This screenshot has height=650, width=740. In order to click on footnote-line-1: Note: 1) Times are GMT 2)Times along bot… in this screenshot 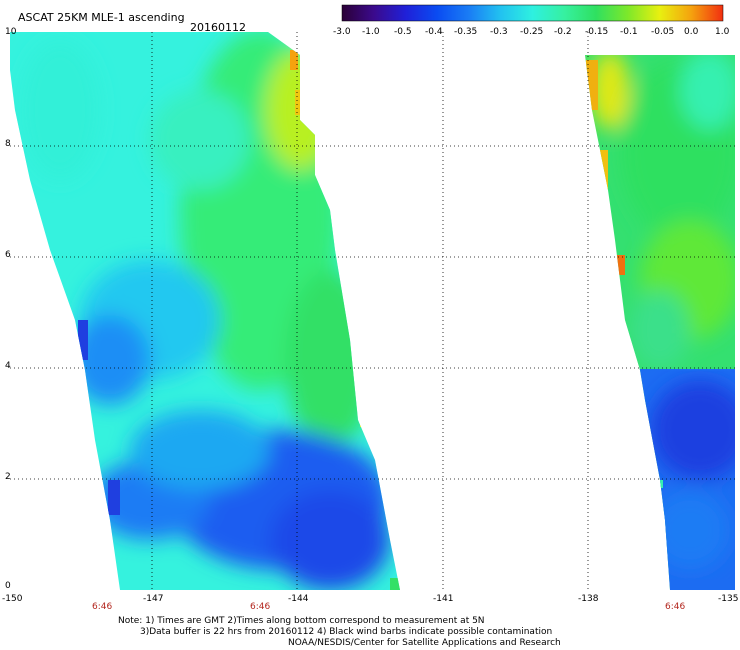, I will do `click(301, 621)`.